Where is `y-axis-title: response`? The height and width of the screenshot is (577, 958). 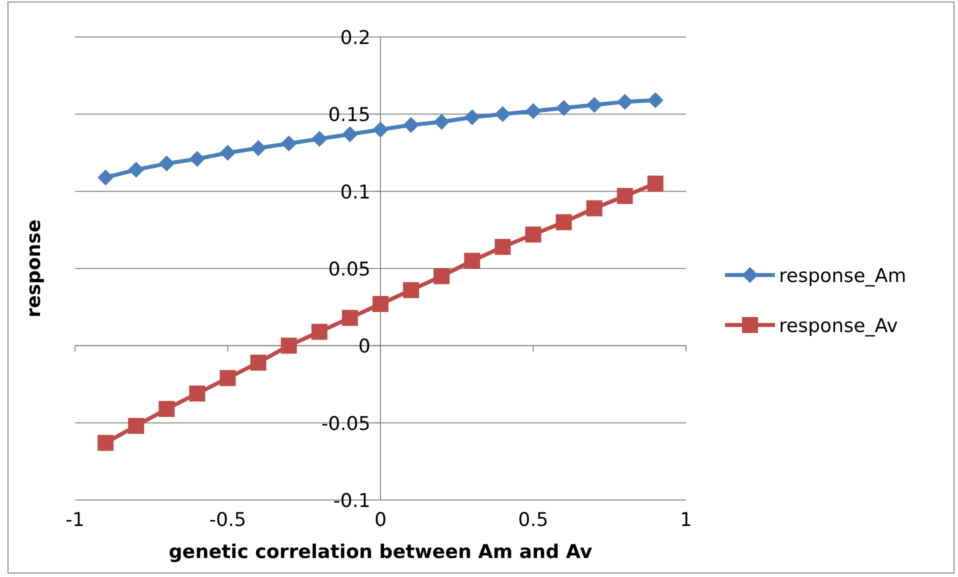
y-axis-title: response is located at coordinates (34, 269).